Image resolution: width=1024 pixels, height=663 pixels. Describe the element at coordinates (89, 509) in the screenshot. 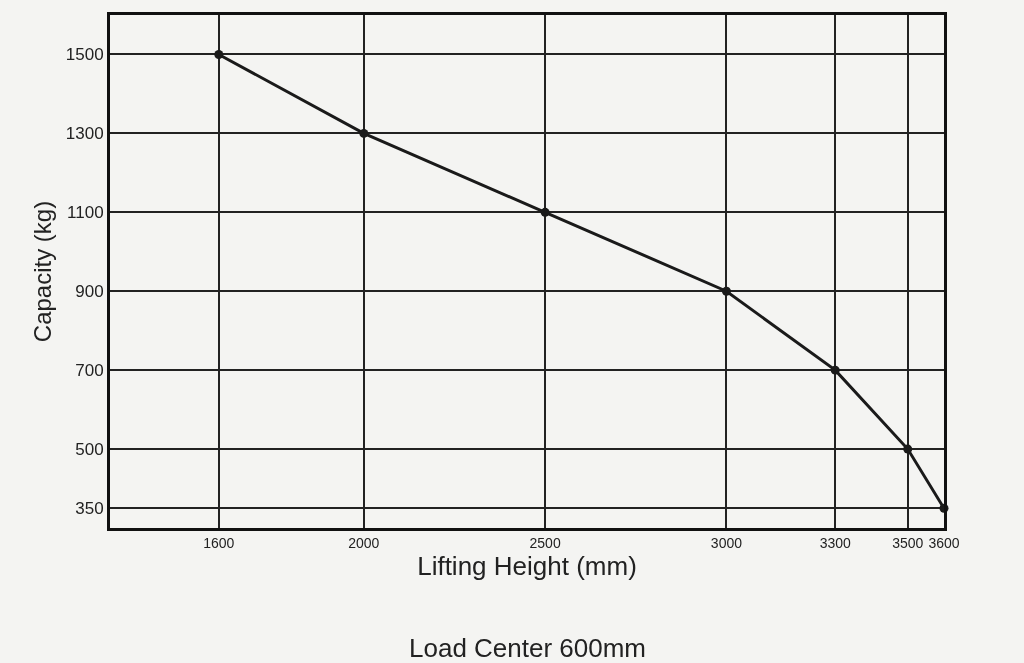

I see `y-tick-label: 350` at that location.